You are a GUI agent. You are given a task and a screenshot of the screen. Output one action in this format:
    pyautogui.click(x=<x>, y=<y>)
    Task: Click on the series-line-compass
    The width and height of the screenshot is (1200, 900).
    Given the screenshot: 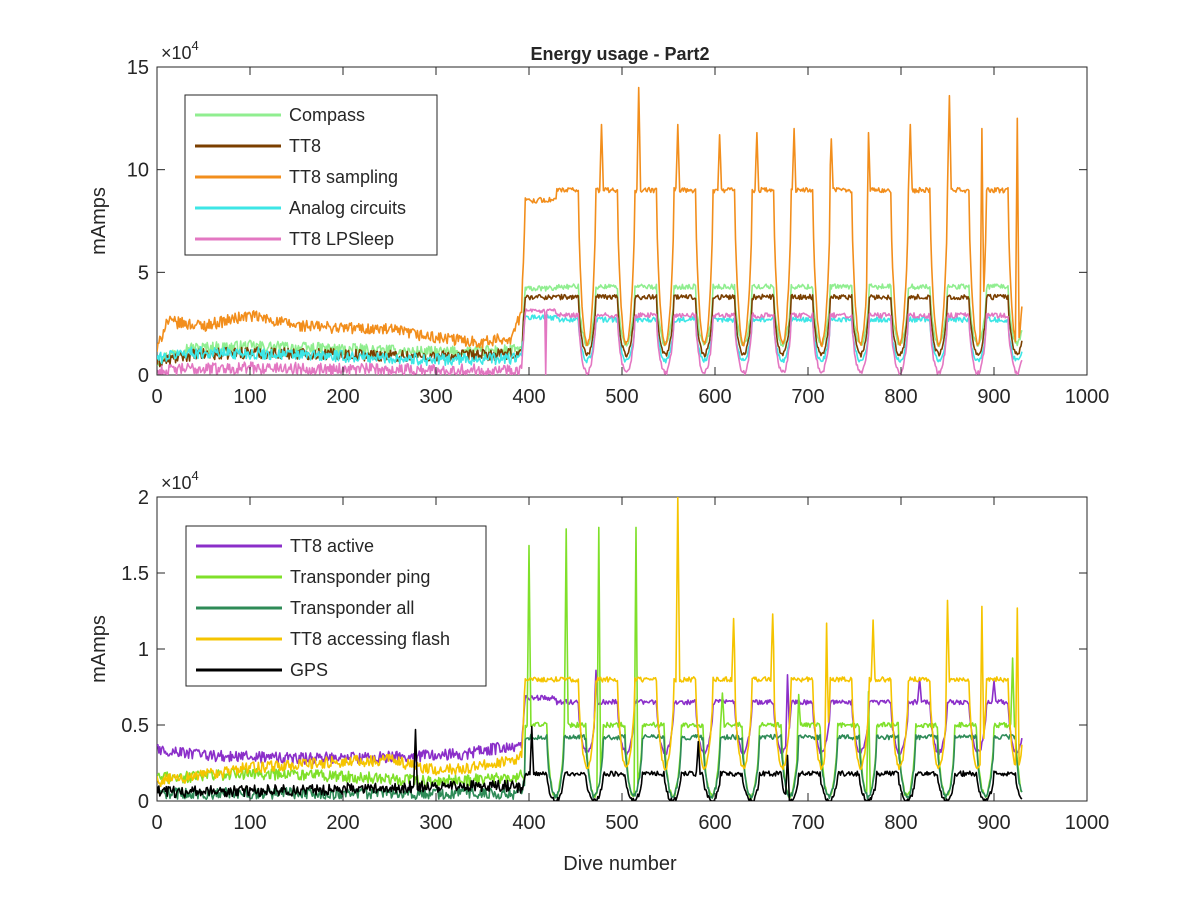 What is the action you would take?
    pyautogui.click(x=590, y=324)
    